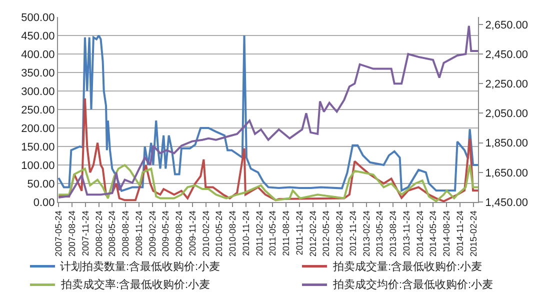  What do you see at coordinates (165, 233) in the screenshot?
I see `x-tick-label: 2009-05-24` at bounding box center [165, 233].